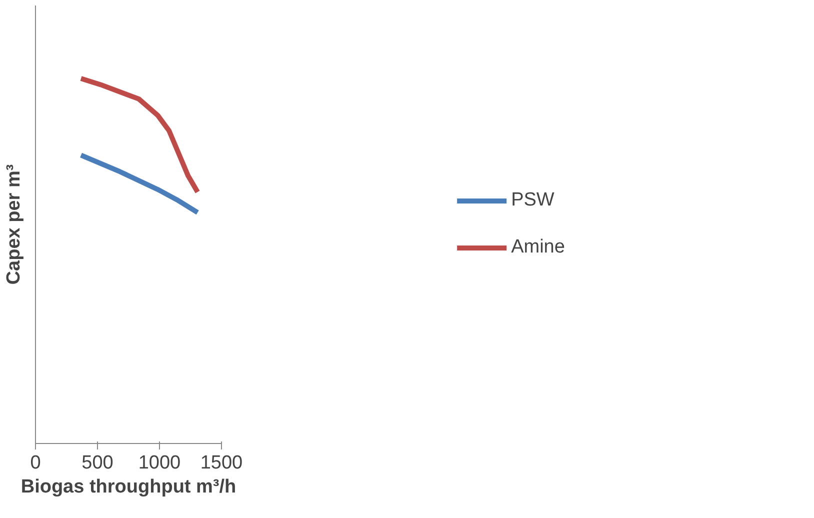 The image size is (814, 518). What do you see at coordinates (14, 224) in the screenshot?
I see `y-axis-title: Capex per m³` at bounding box center [14, 224].